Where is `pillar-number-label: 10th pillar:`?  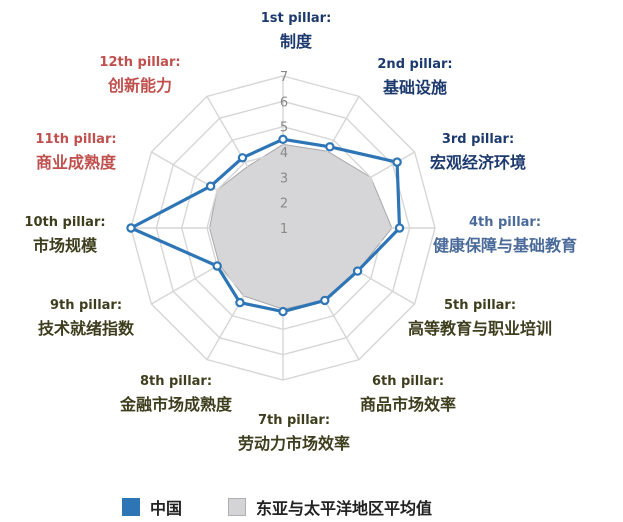 pillar-number-label: 10th pillar: is located at coordinates (64, 222).